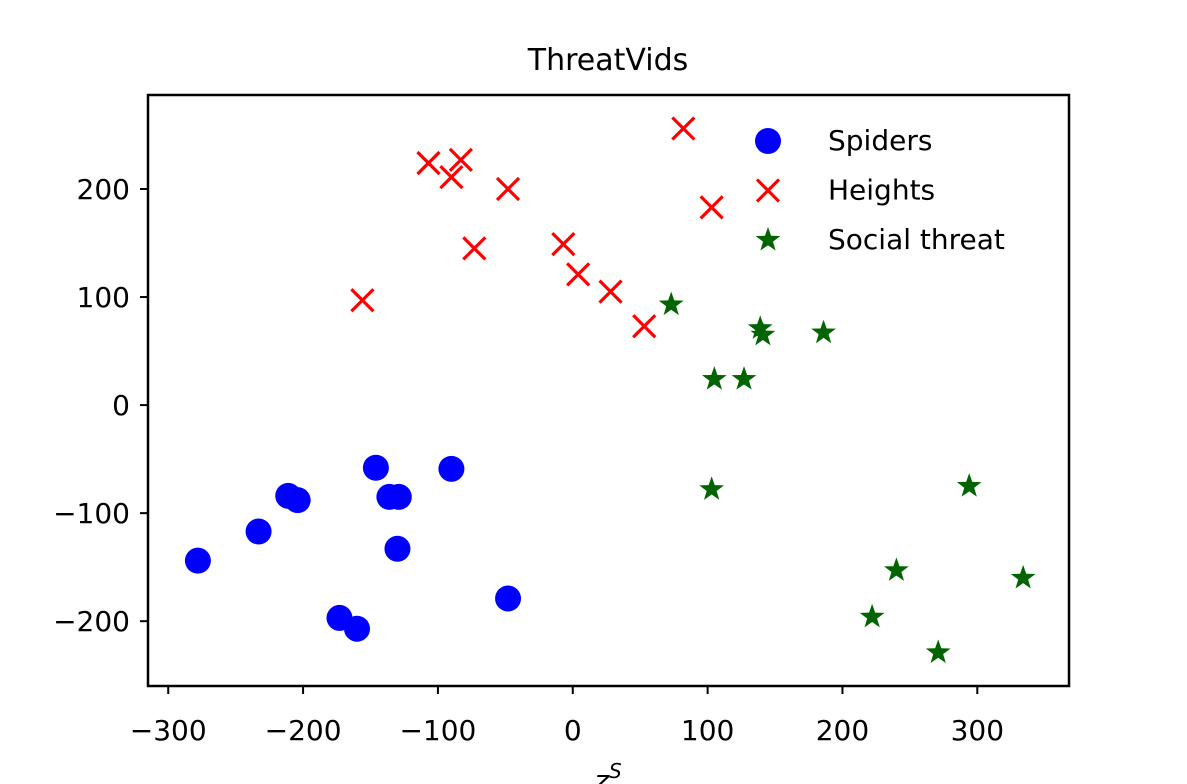 The width and height of the screenshot is (1187, 784). What do you see at coordinates (607, 771) in the screenshot?
I see `x-axis-label: zS` at bounding box center [607, 771].